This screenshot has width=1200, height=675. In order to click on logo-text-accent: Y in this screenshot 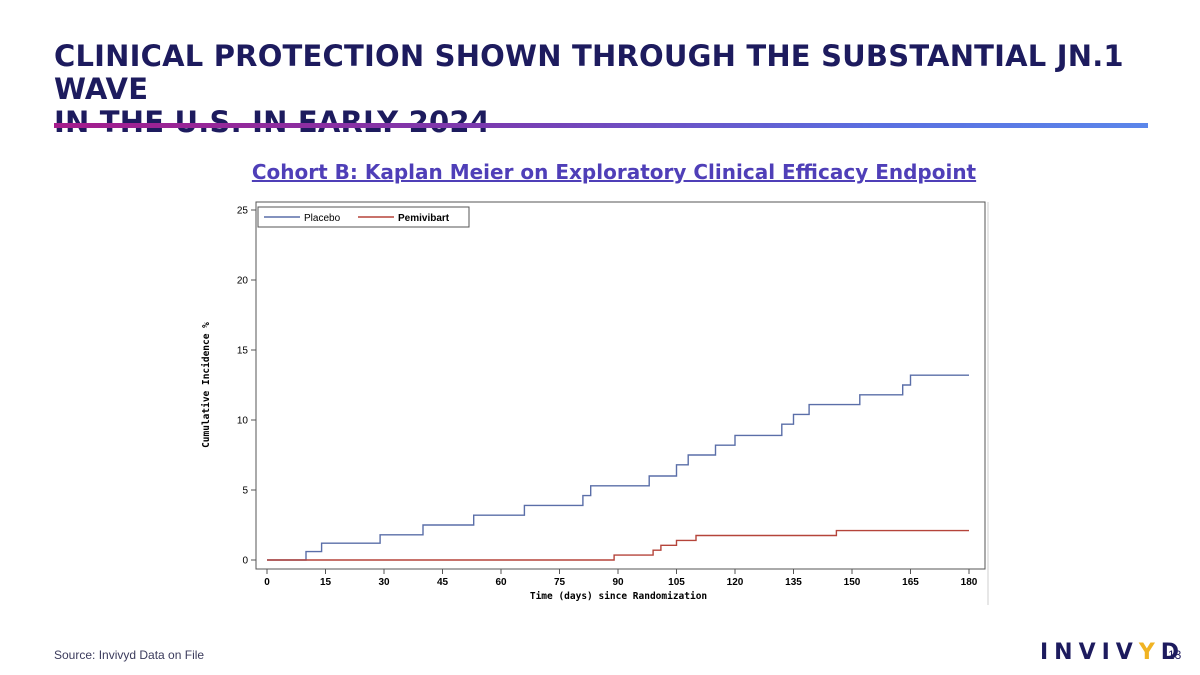, I will do `click(1149, 652)`.